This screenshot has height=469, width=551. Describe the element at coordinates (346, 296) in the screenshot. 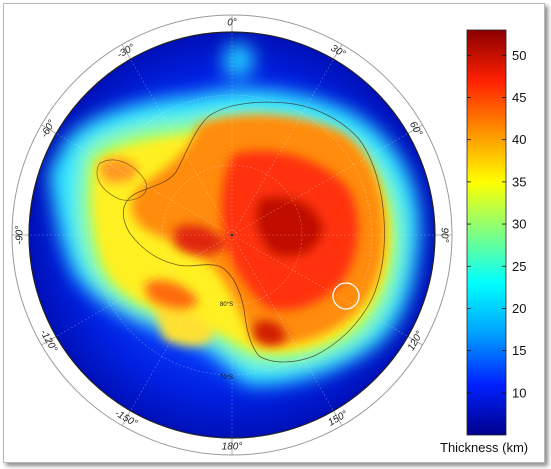

I see `station-circle-marker` at that location.